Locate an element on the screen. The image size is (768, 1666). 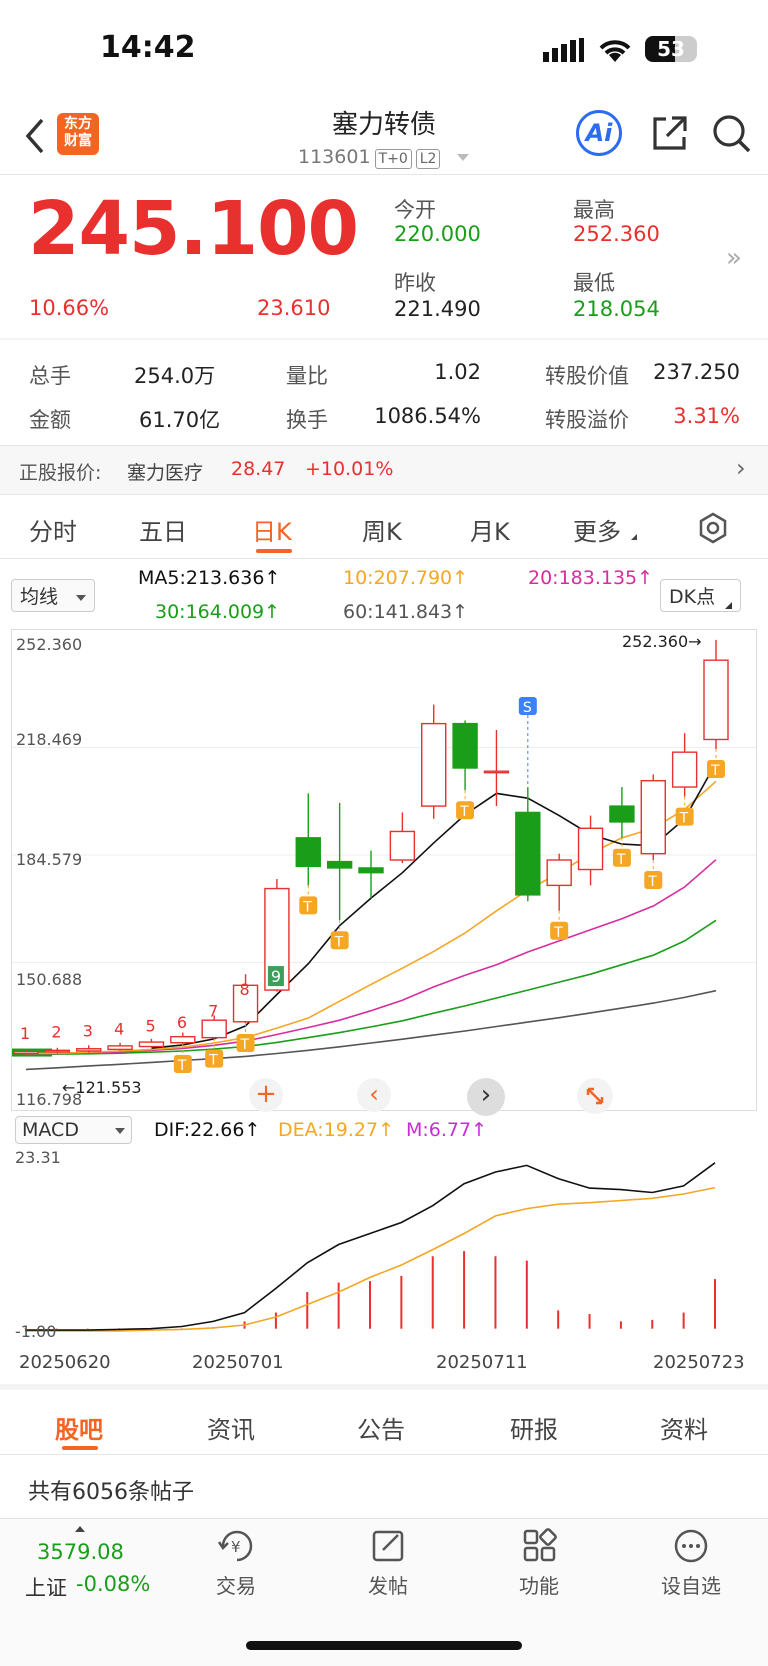
open-value: 220.000 is located at coordinates (437, 234).